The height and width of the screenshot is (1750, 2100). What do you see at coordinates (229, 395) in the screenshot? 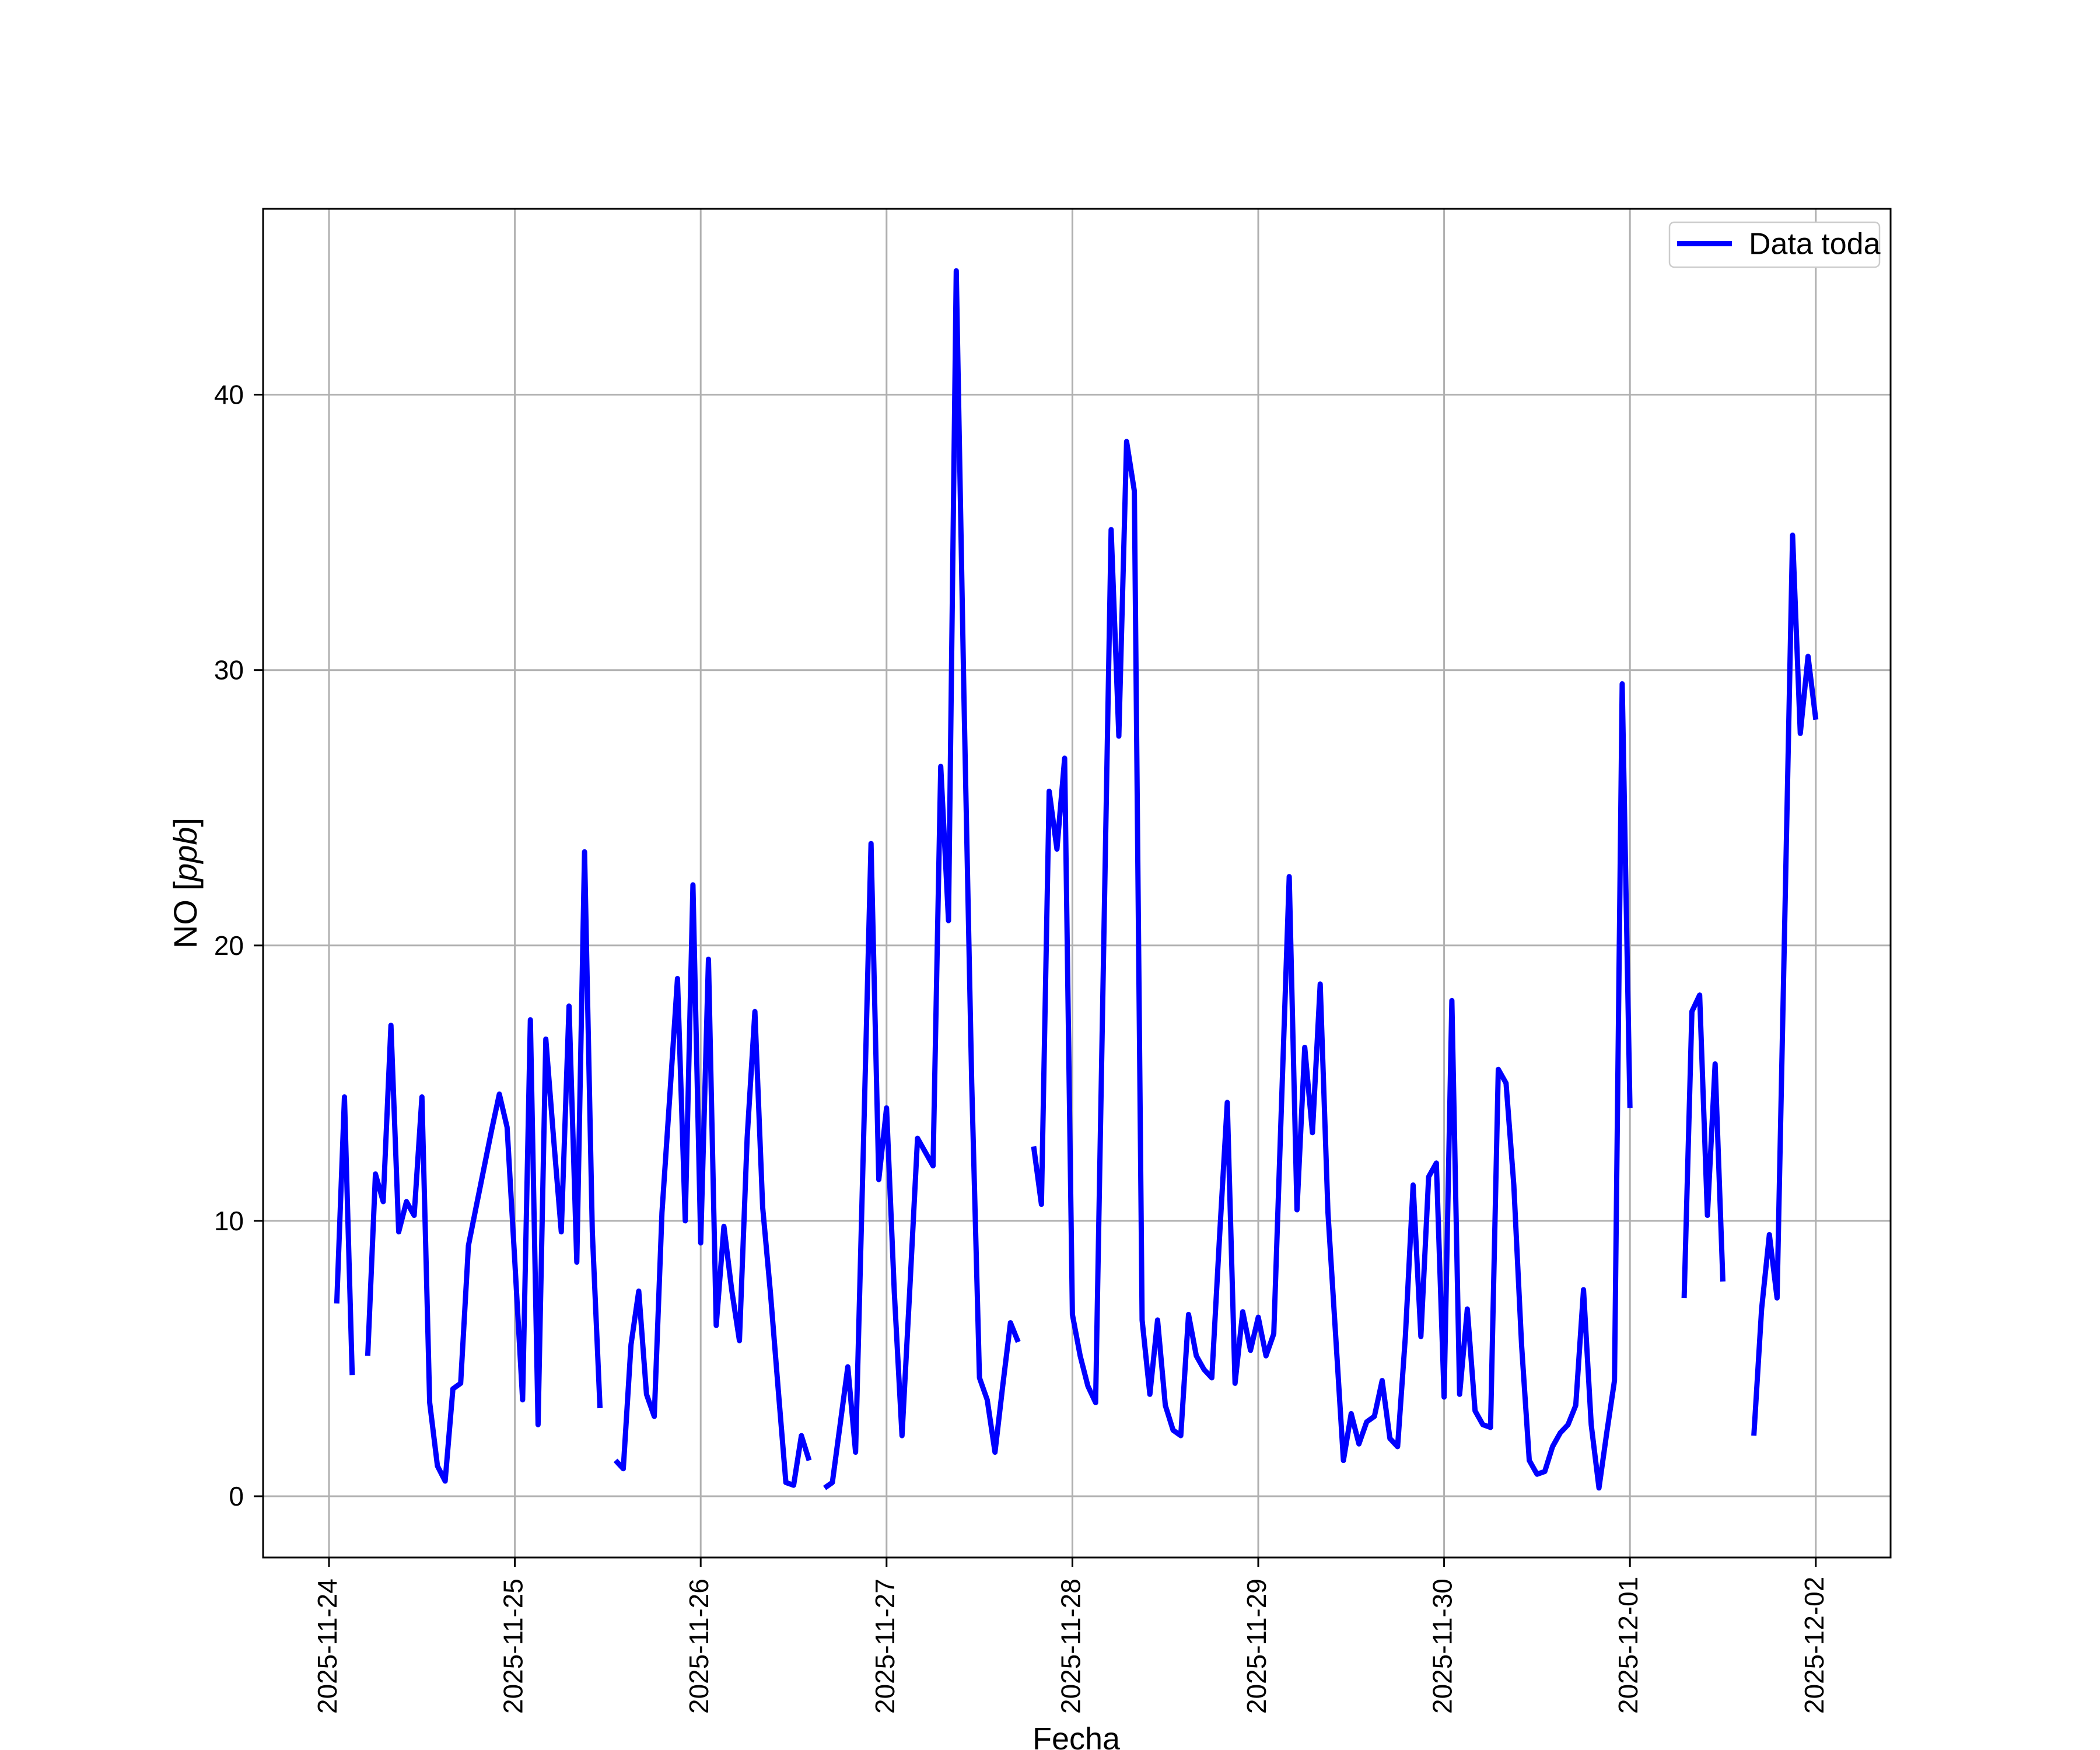
I see `svg-text: 40` at bounding box center [229, 395].